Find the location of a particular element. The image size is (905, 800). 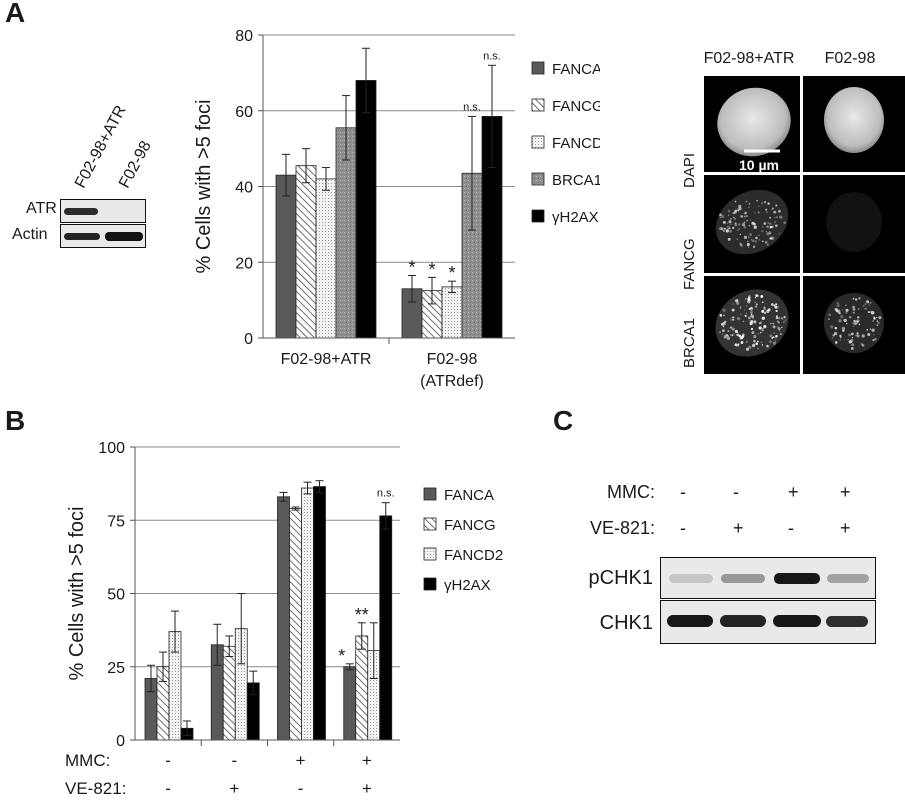

chart-a-legend-label: FANCD2 is located at coordinates (576, 143).